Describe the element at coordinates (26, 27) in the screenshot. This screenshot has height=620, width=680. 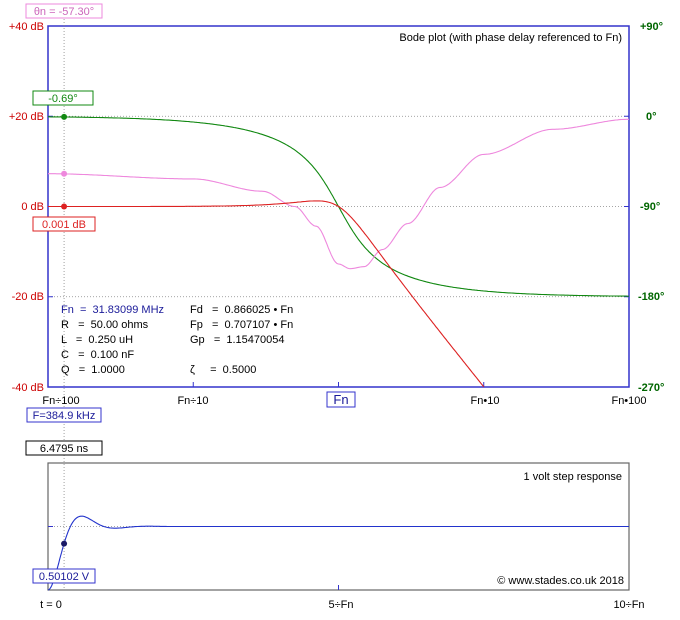
I see `gain-tick-label: +40 dB` at that location.